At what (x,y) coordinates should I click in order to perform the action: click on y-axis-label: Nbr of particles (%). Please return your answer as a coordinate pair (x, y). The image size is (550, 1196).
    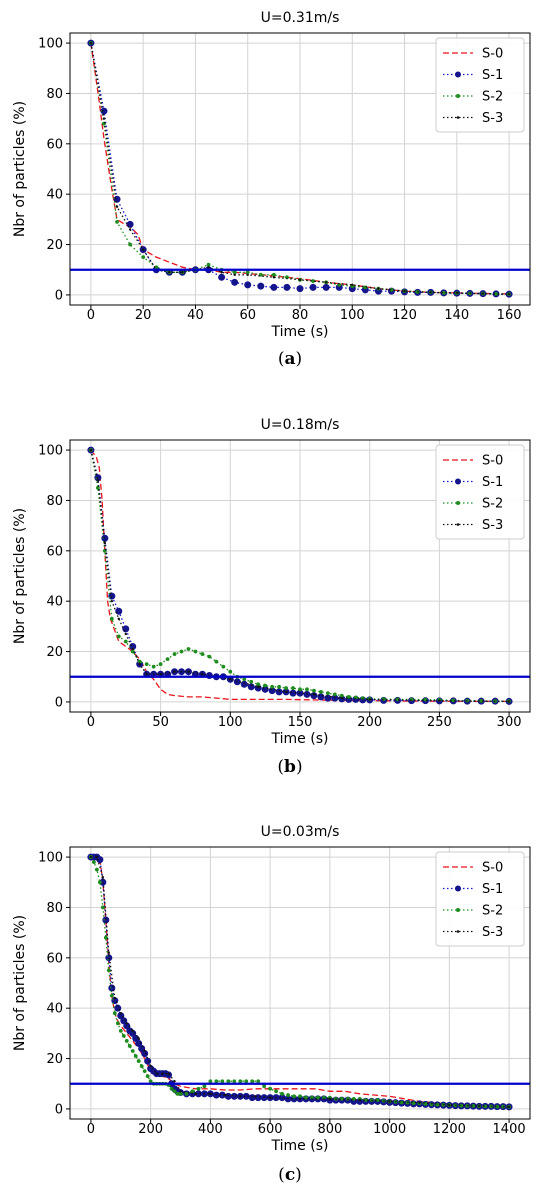
    Looking at the image, I should click on (20, 983).